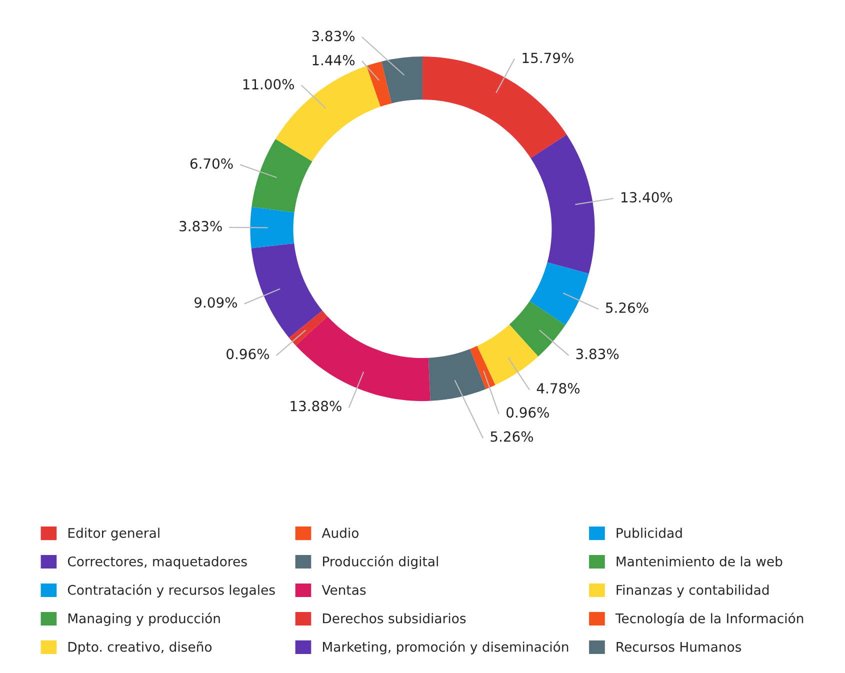 This screenshot has width=845, height=673. I want to click on legend-label: Editor general, so click(114, 534).